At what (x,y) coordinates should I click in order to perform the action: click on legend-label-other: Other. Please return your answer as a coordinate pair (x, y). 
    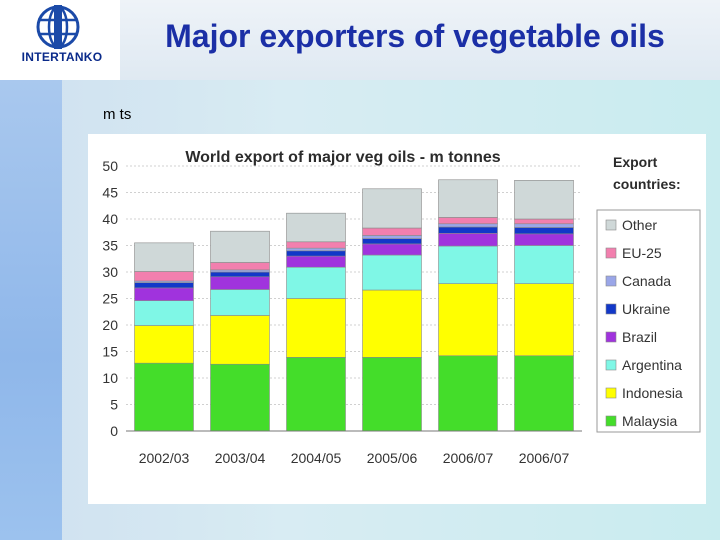
    Looking at the image, I should click on (639, 225).